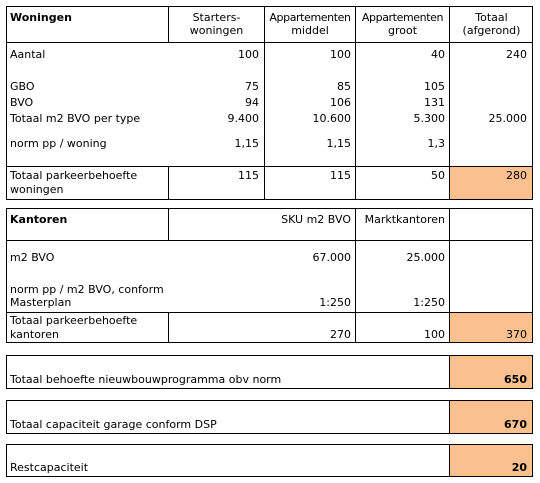 This screenshot has height=483, width=540. Describe the element at coordinates (516, 175) in the screenshot. I see `woningen-total-sum: 280` at that location.